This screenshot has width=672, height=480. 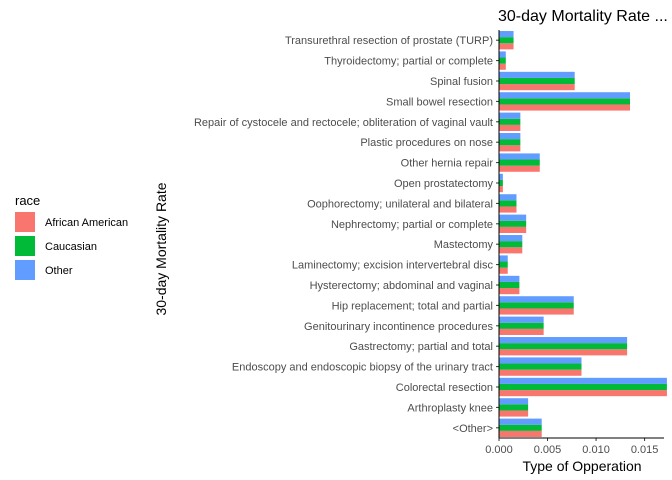 What do you see at coordinates (400, 204) in the screenshot?
I see `y-tick-label: Oophorectomy; unilateral and bilateral` at bounding box center [400, 204].